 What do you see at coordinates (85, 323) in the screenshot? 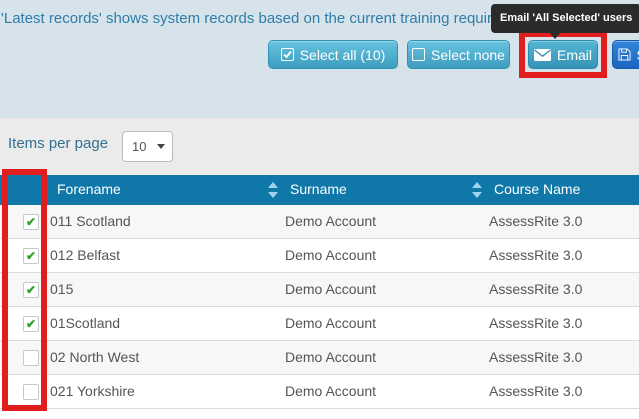
I see `cell-forename: 01Scotland` at bounding box center [85, 323].